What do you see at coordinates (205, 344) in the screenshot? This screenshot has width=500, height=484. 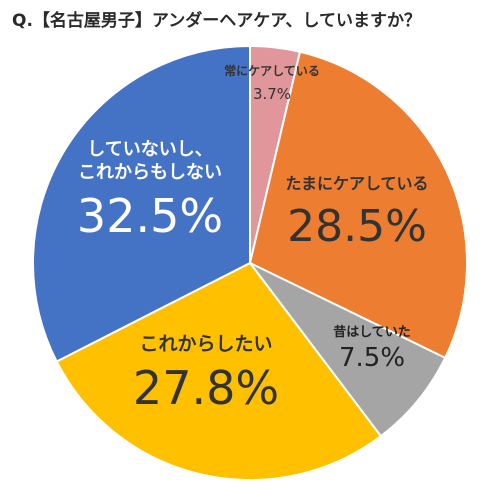 I see `slice-label: これからしたい` at bounding box center [205, 344].